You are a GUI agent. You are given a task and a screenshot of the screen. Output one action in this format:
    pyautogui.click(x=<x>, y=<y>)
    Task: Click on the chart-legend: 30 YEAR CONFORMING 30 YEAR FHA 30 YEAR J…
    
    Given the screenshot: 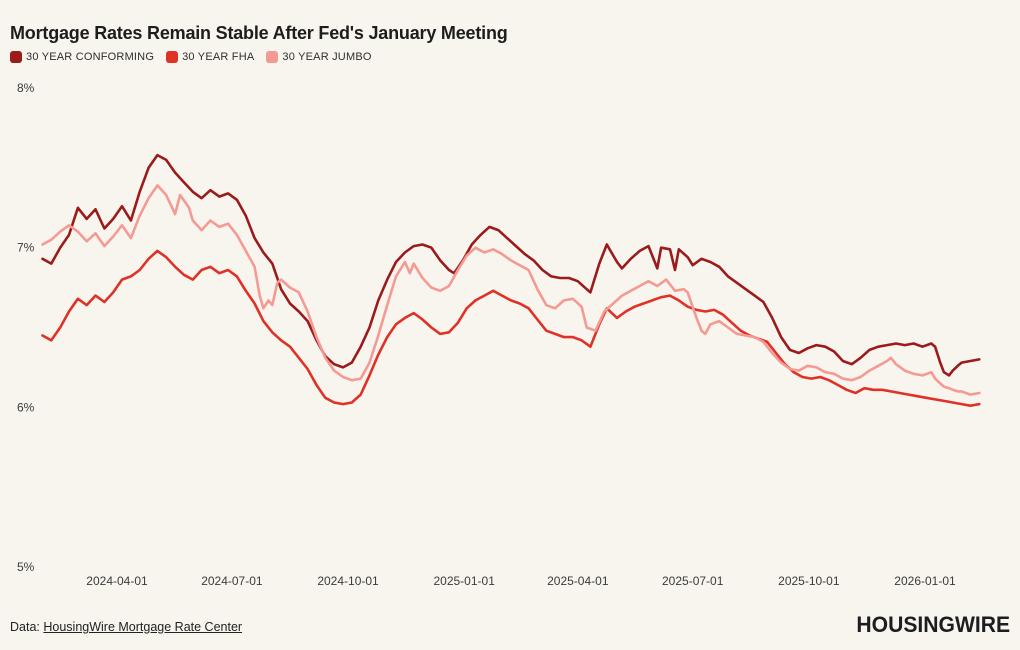 What is the action you would take?
    pyautogui.click(x=191, y=57)
    